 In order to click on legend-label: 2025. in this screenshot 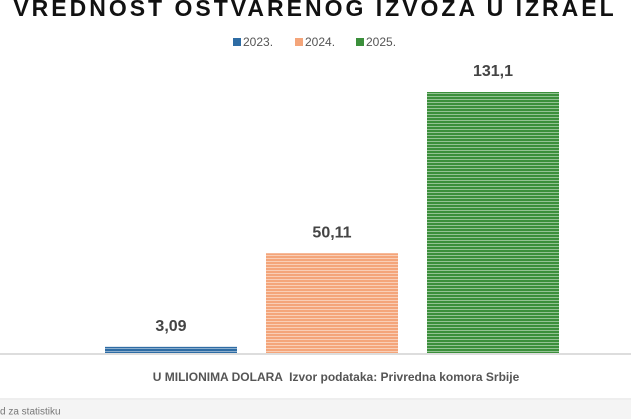, I will do `click(381, 42)`.